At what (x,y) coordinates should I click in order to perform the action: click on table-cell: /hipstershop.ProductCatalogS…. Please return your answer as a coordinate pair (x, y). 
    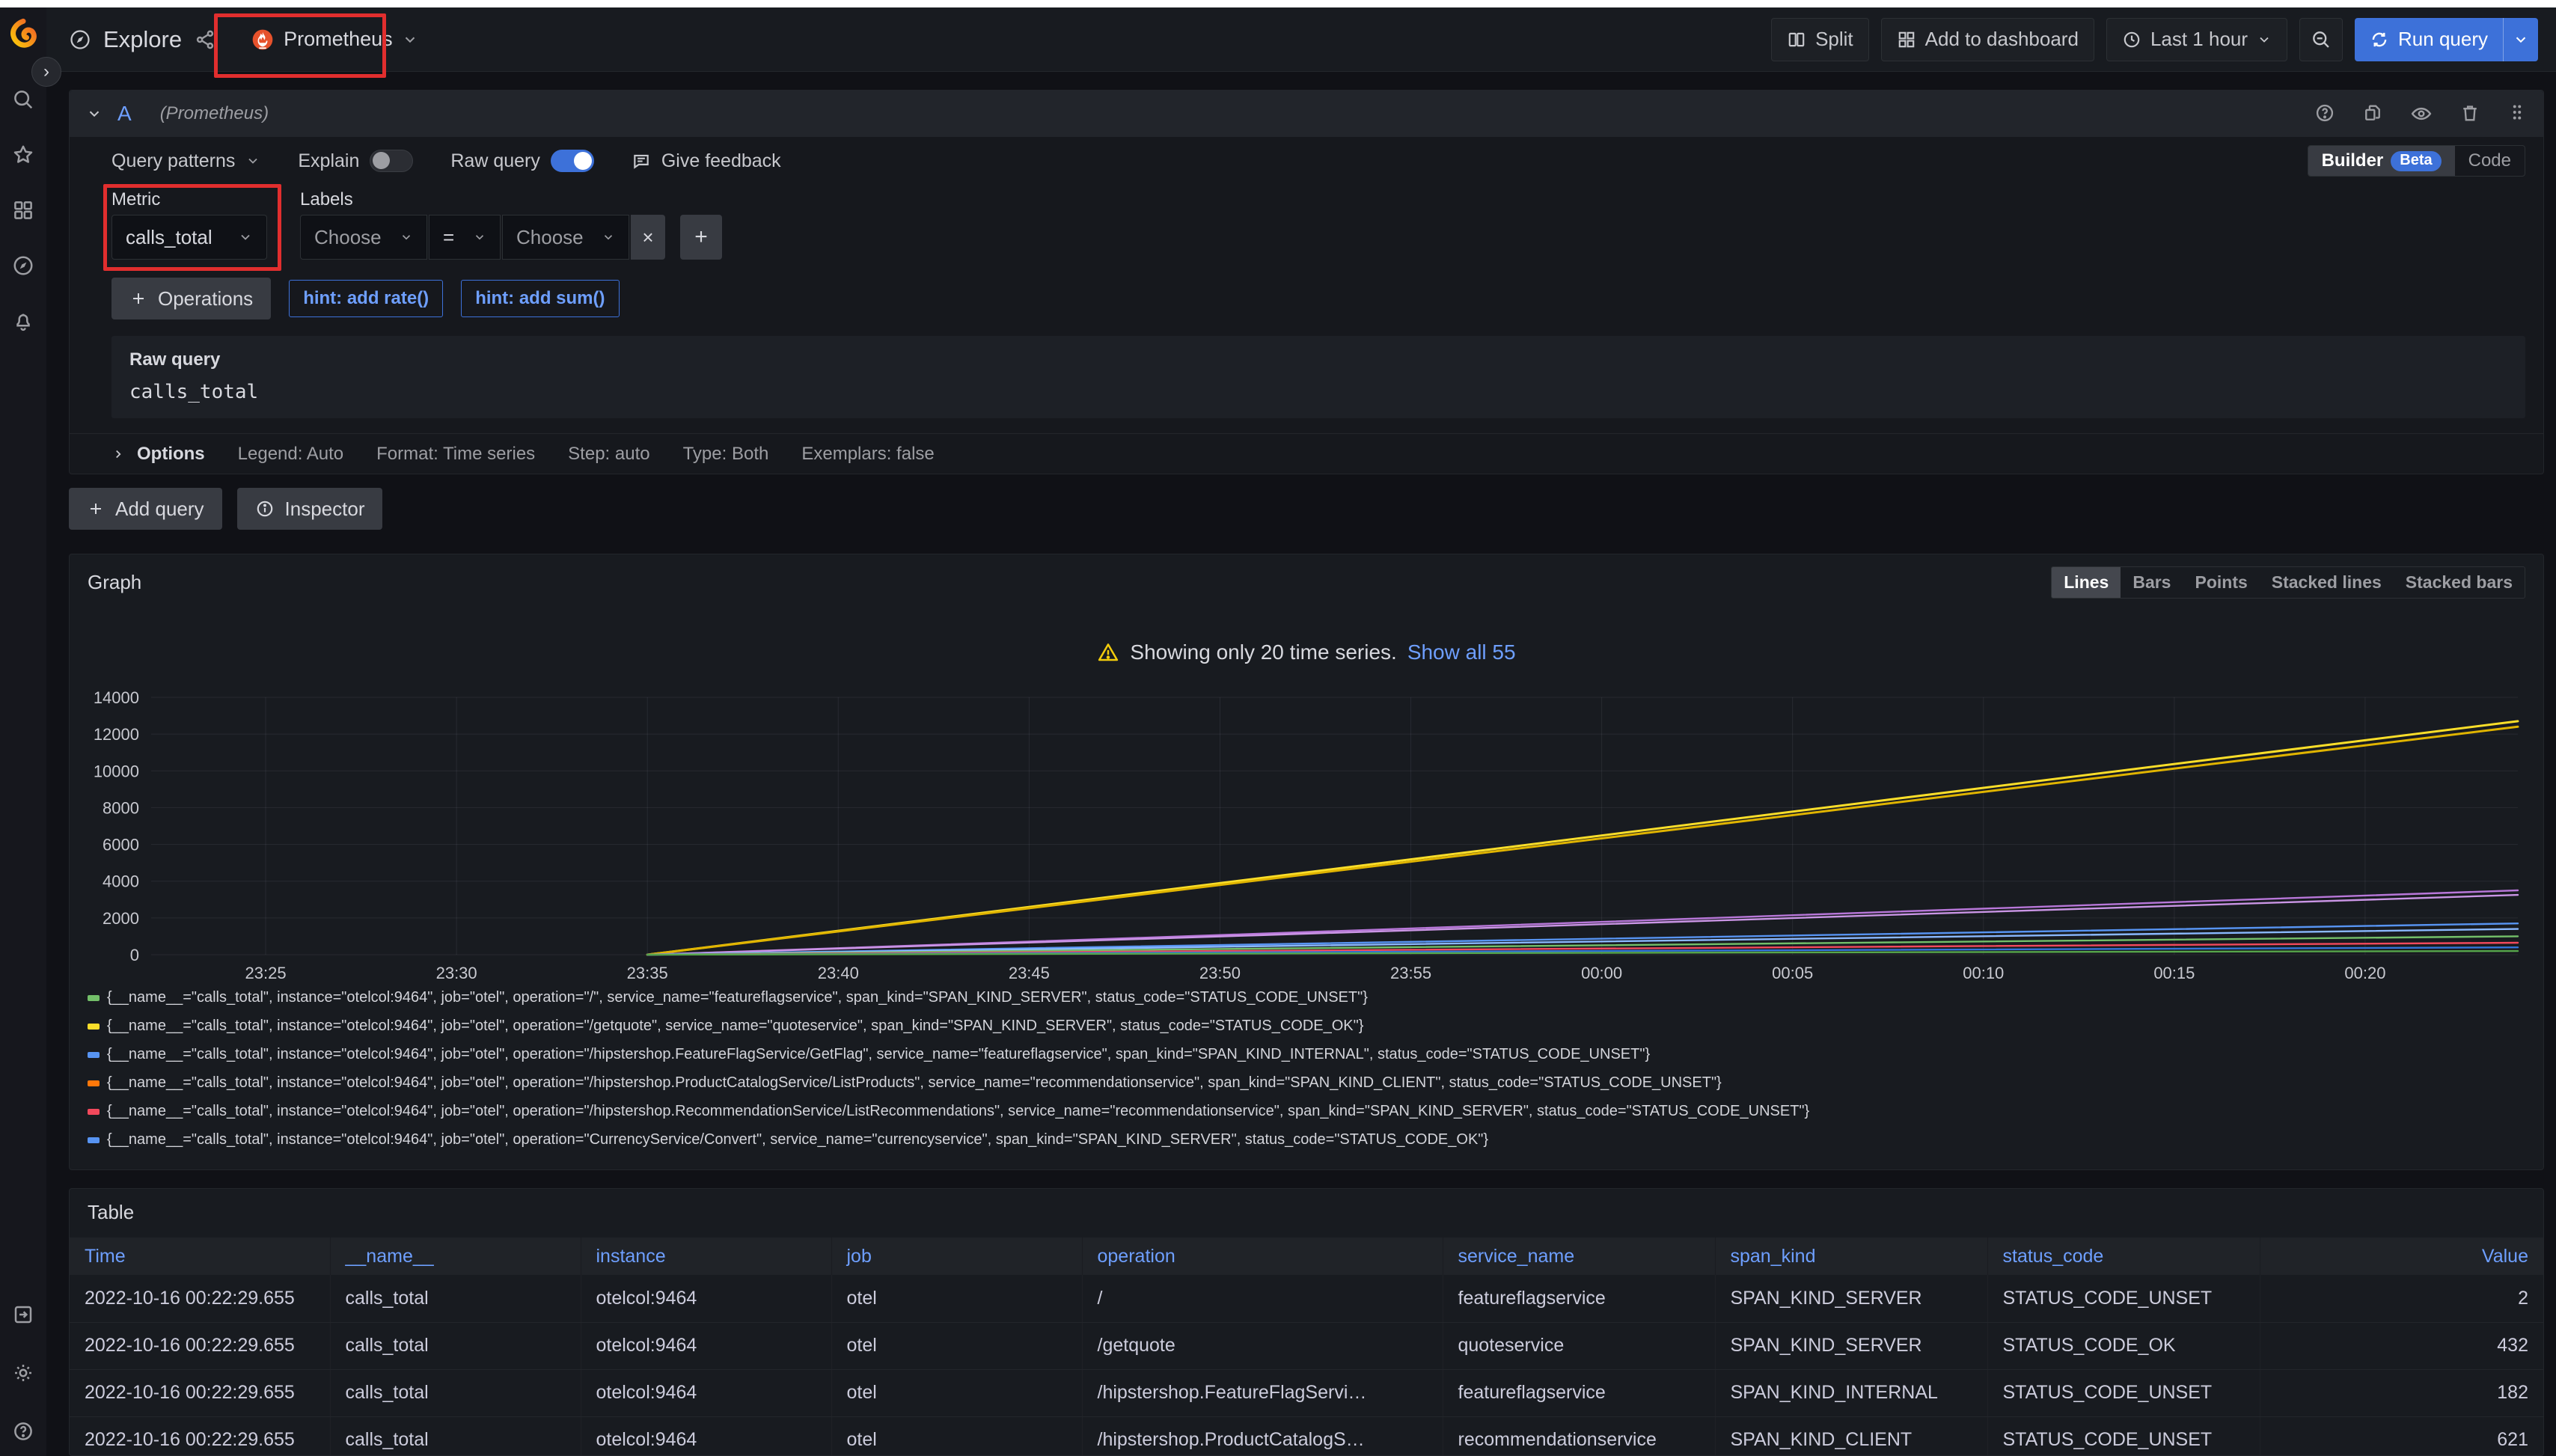
    Looking at the image, I should click on (1263, 1435).